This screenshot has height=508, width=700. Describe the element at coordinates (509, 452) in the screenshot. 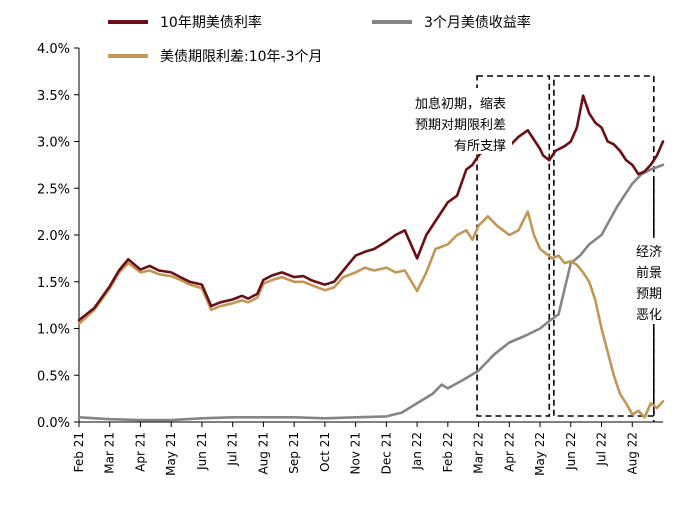

I see `x-tick-label: Apr 22` at that location.